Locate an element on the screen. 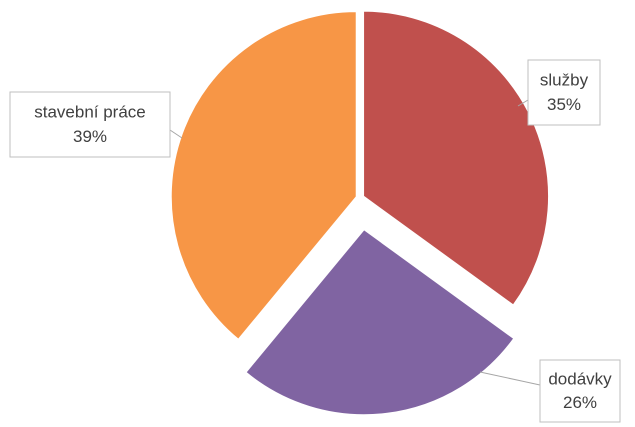  category-label: stavební práce is located at coordinates (90, 111).